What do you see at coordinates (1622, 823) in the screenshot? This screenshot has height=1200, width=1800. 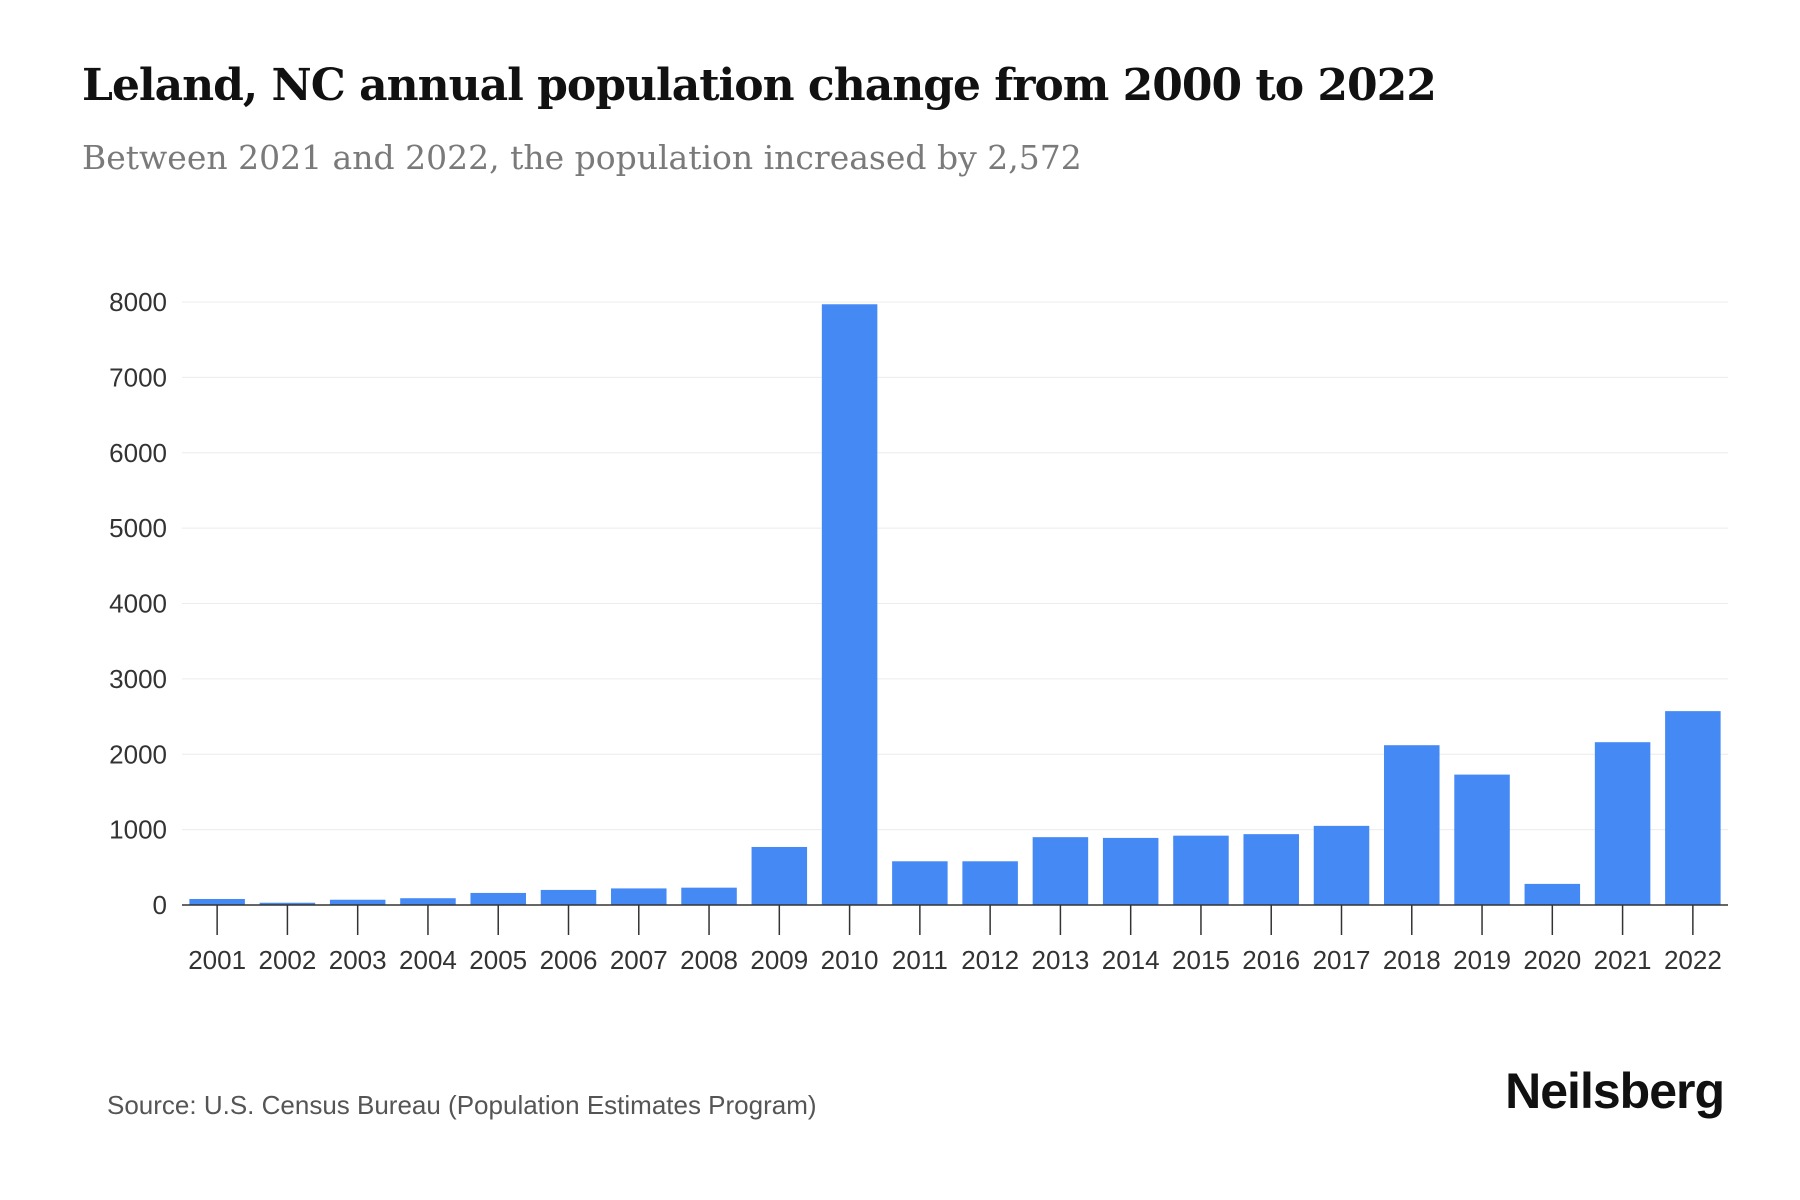 I see `bar-2021` at bounding box center [1622, 823].